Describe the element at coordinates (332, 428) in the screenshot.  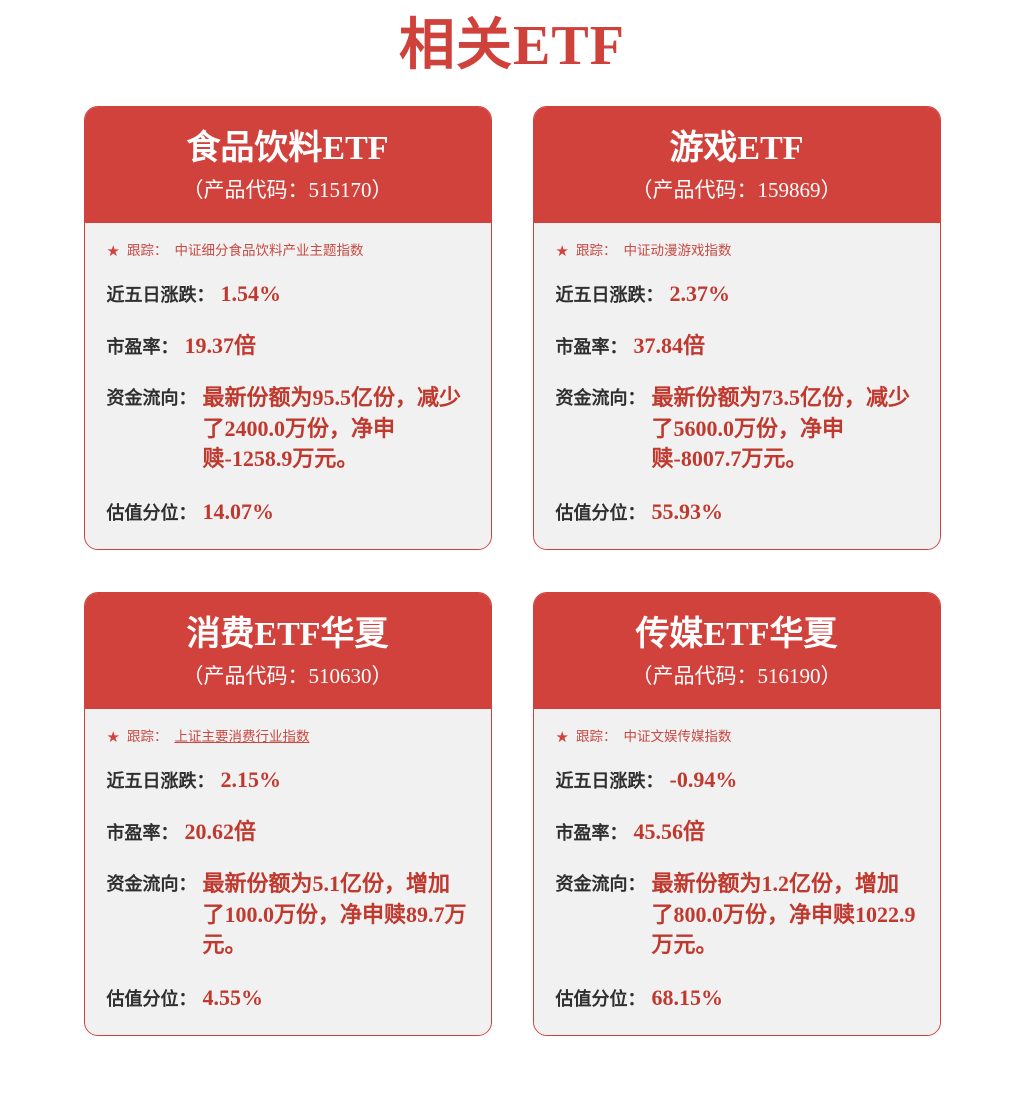
I see `fund-flow-value: 最新份额为95.5亿份，减少了2400.0万份，净申赎-1258.9万元。` at that location.